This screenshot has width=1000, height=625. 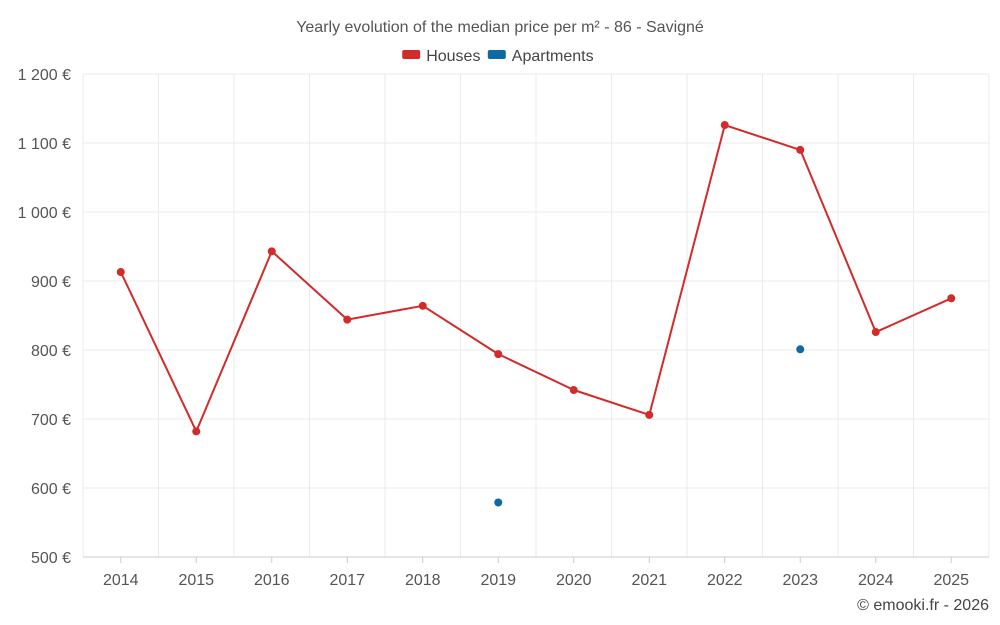 I want to click on y-tick-label: 1 000 €, so click(x=44, y=213).